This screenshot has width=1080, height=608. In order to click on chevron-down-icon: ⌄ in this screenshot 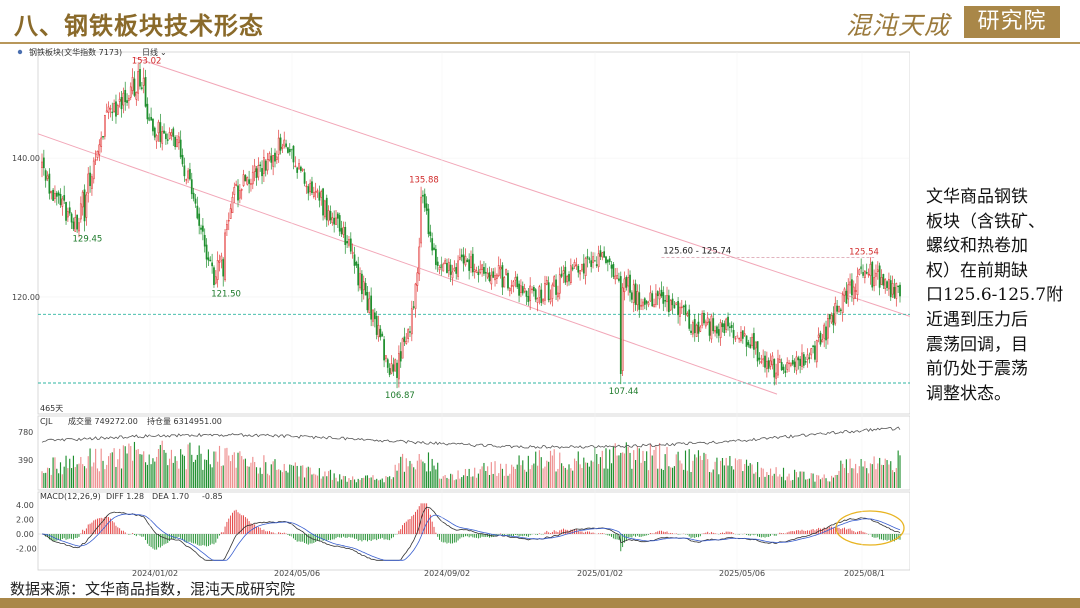, I will do `click(163, 52)`.